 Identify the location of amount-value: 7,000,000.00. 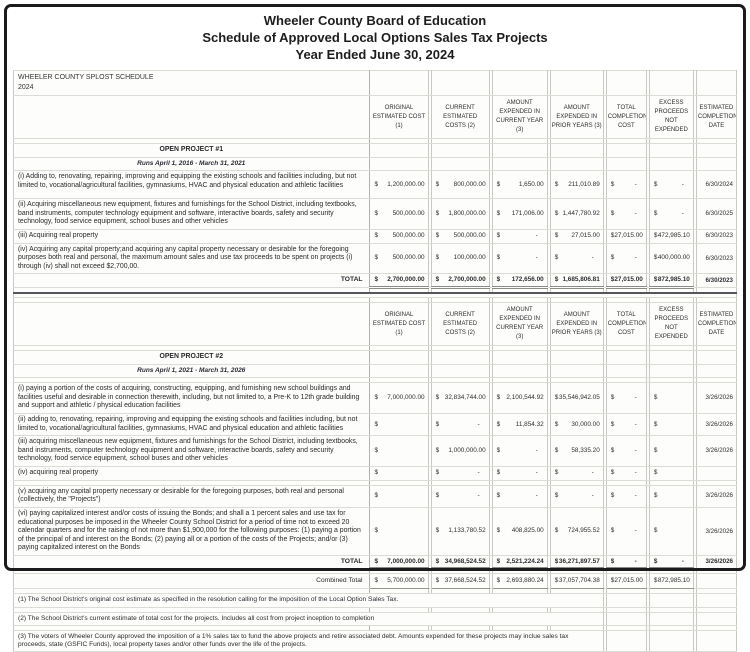
(406, 397).